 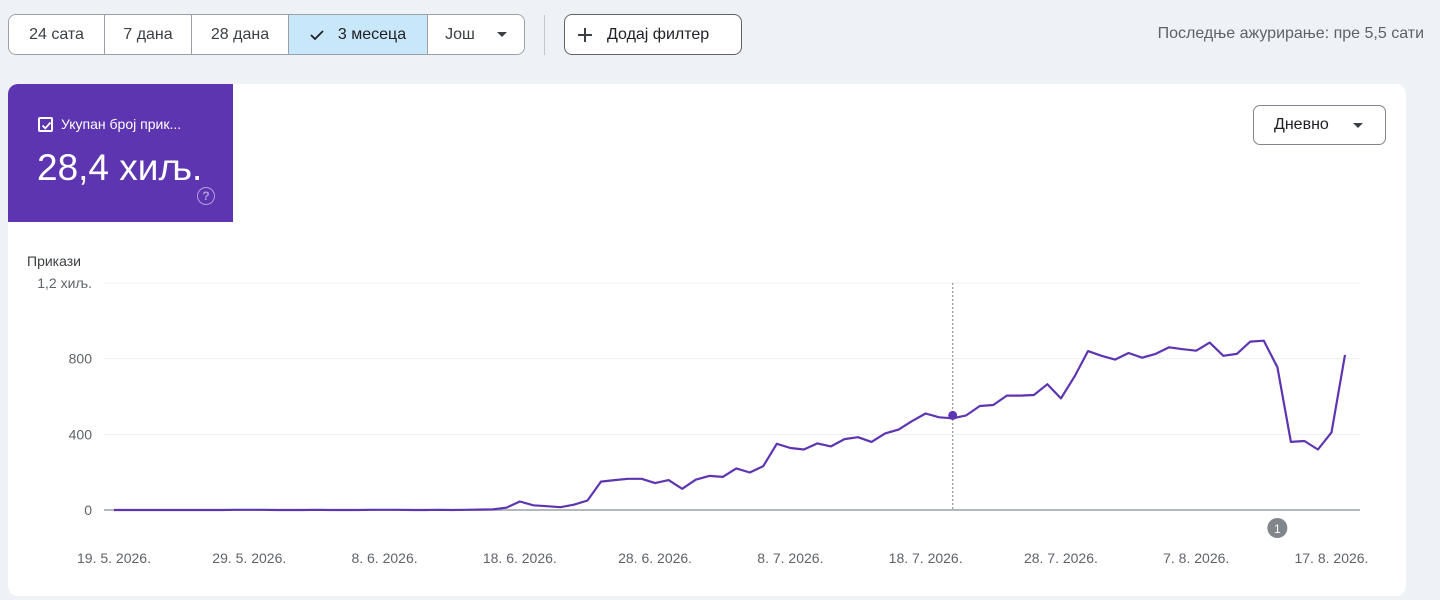 I want to click on interval-dropdown: Дневно, so click(x=1319, y=125).